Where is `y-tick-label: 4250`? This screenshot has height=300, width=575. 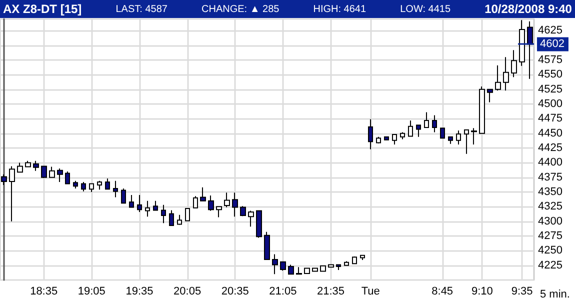 y-tick-label: 4250 is located at coordinates (550, 250).